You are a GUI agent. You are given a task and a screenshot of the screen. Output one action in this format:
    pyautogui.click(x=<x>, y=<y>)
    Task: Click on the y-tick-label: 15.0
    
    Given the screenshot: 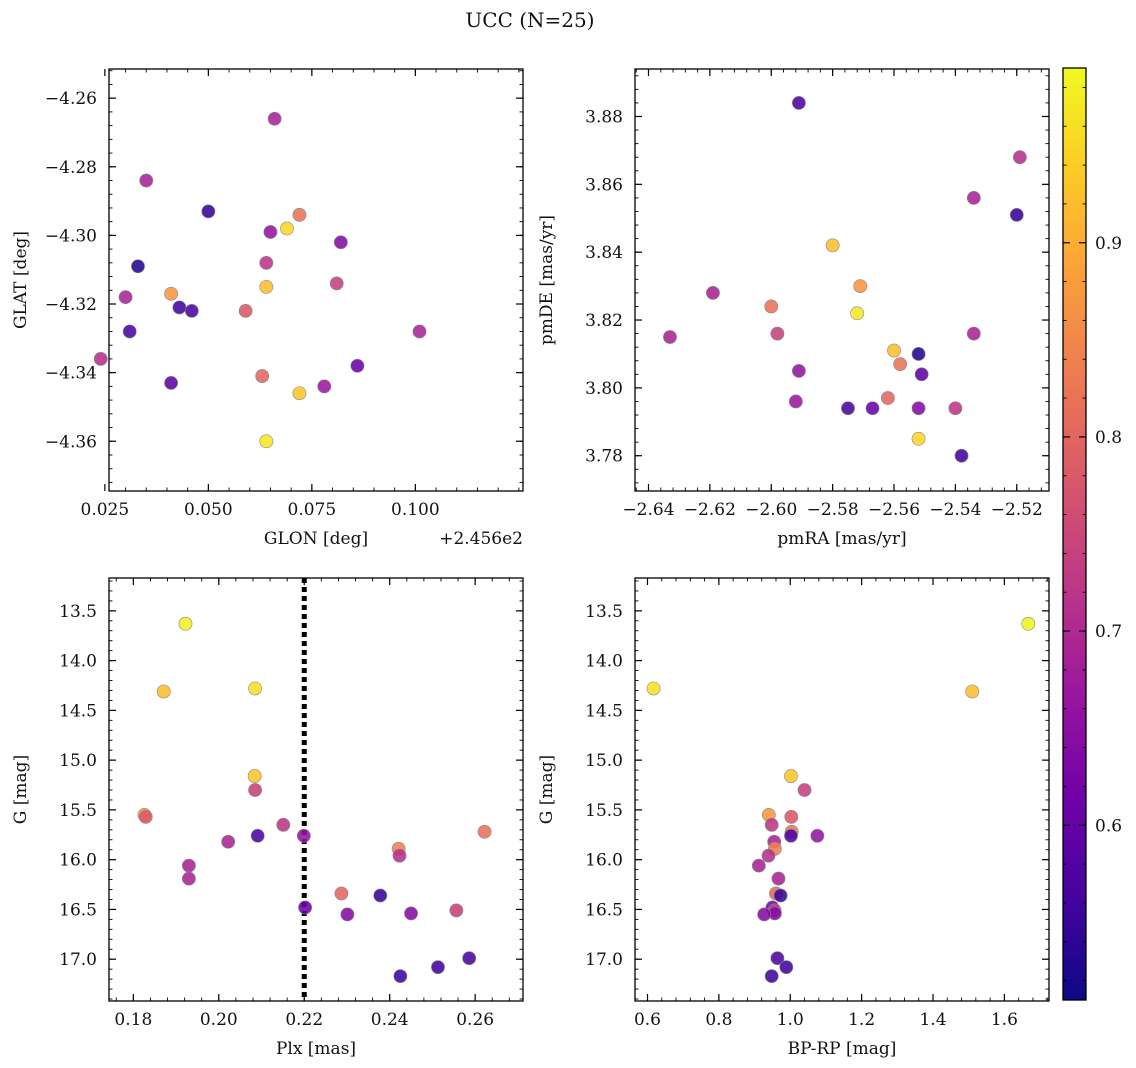 What is the action you would take?
    pyautogui.click(x=78, y=761)
    